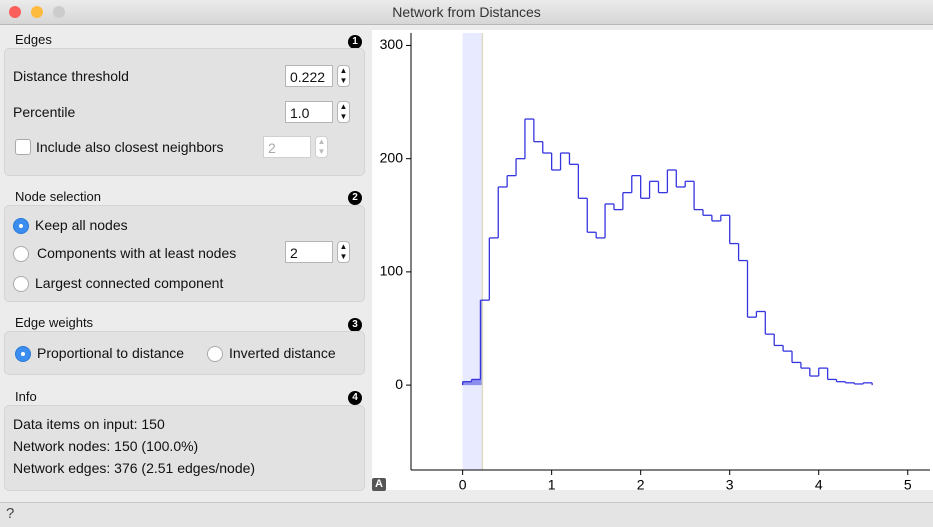 This screenshot has width=933, height=527. What do you see at coordinates (134, 468) in the screenshot?
I see `info-line: Network edges: 376 (2.51 edges/node)` at bounding box center [134, 468].